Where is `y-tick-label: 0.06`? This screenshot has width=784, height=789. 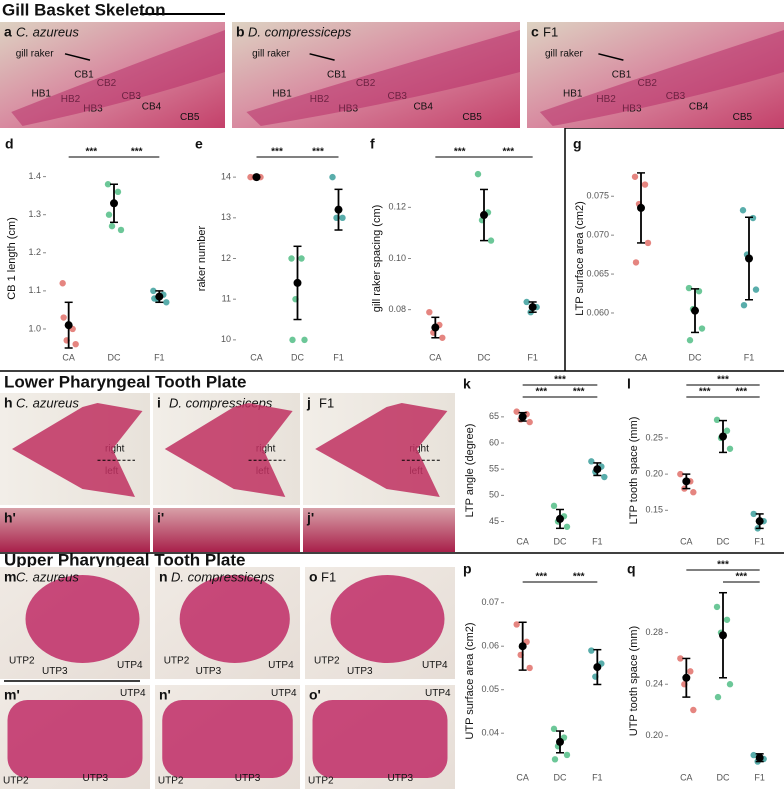
y-tick-label: 0.06 is located at coordinates (490, 646).